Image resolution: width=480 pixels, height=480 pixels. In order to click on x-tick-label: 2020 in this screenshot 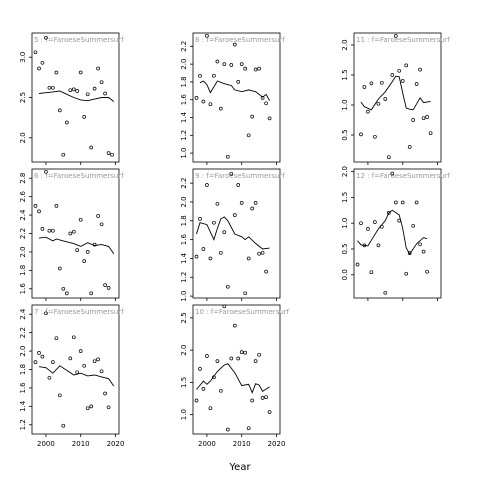, I will do `click(277, 444)`.